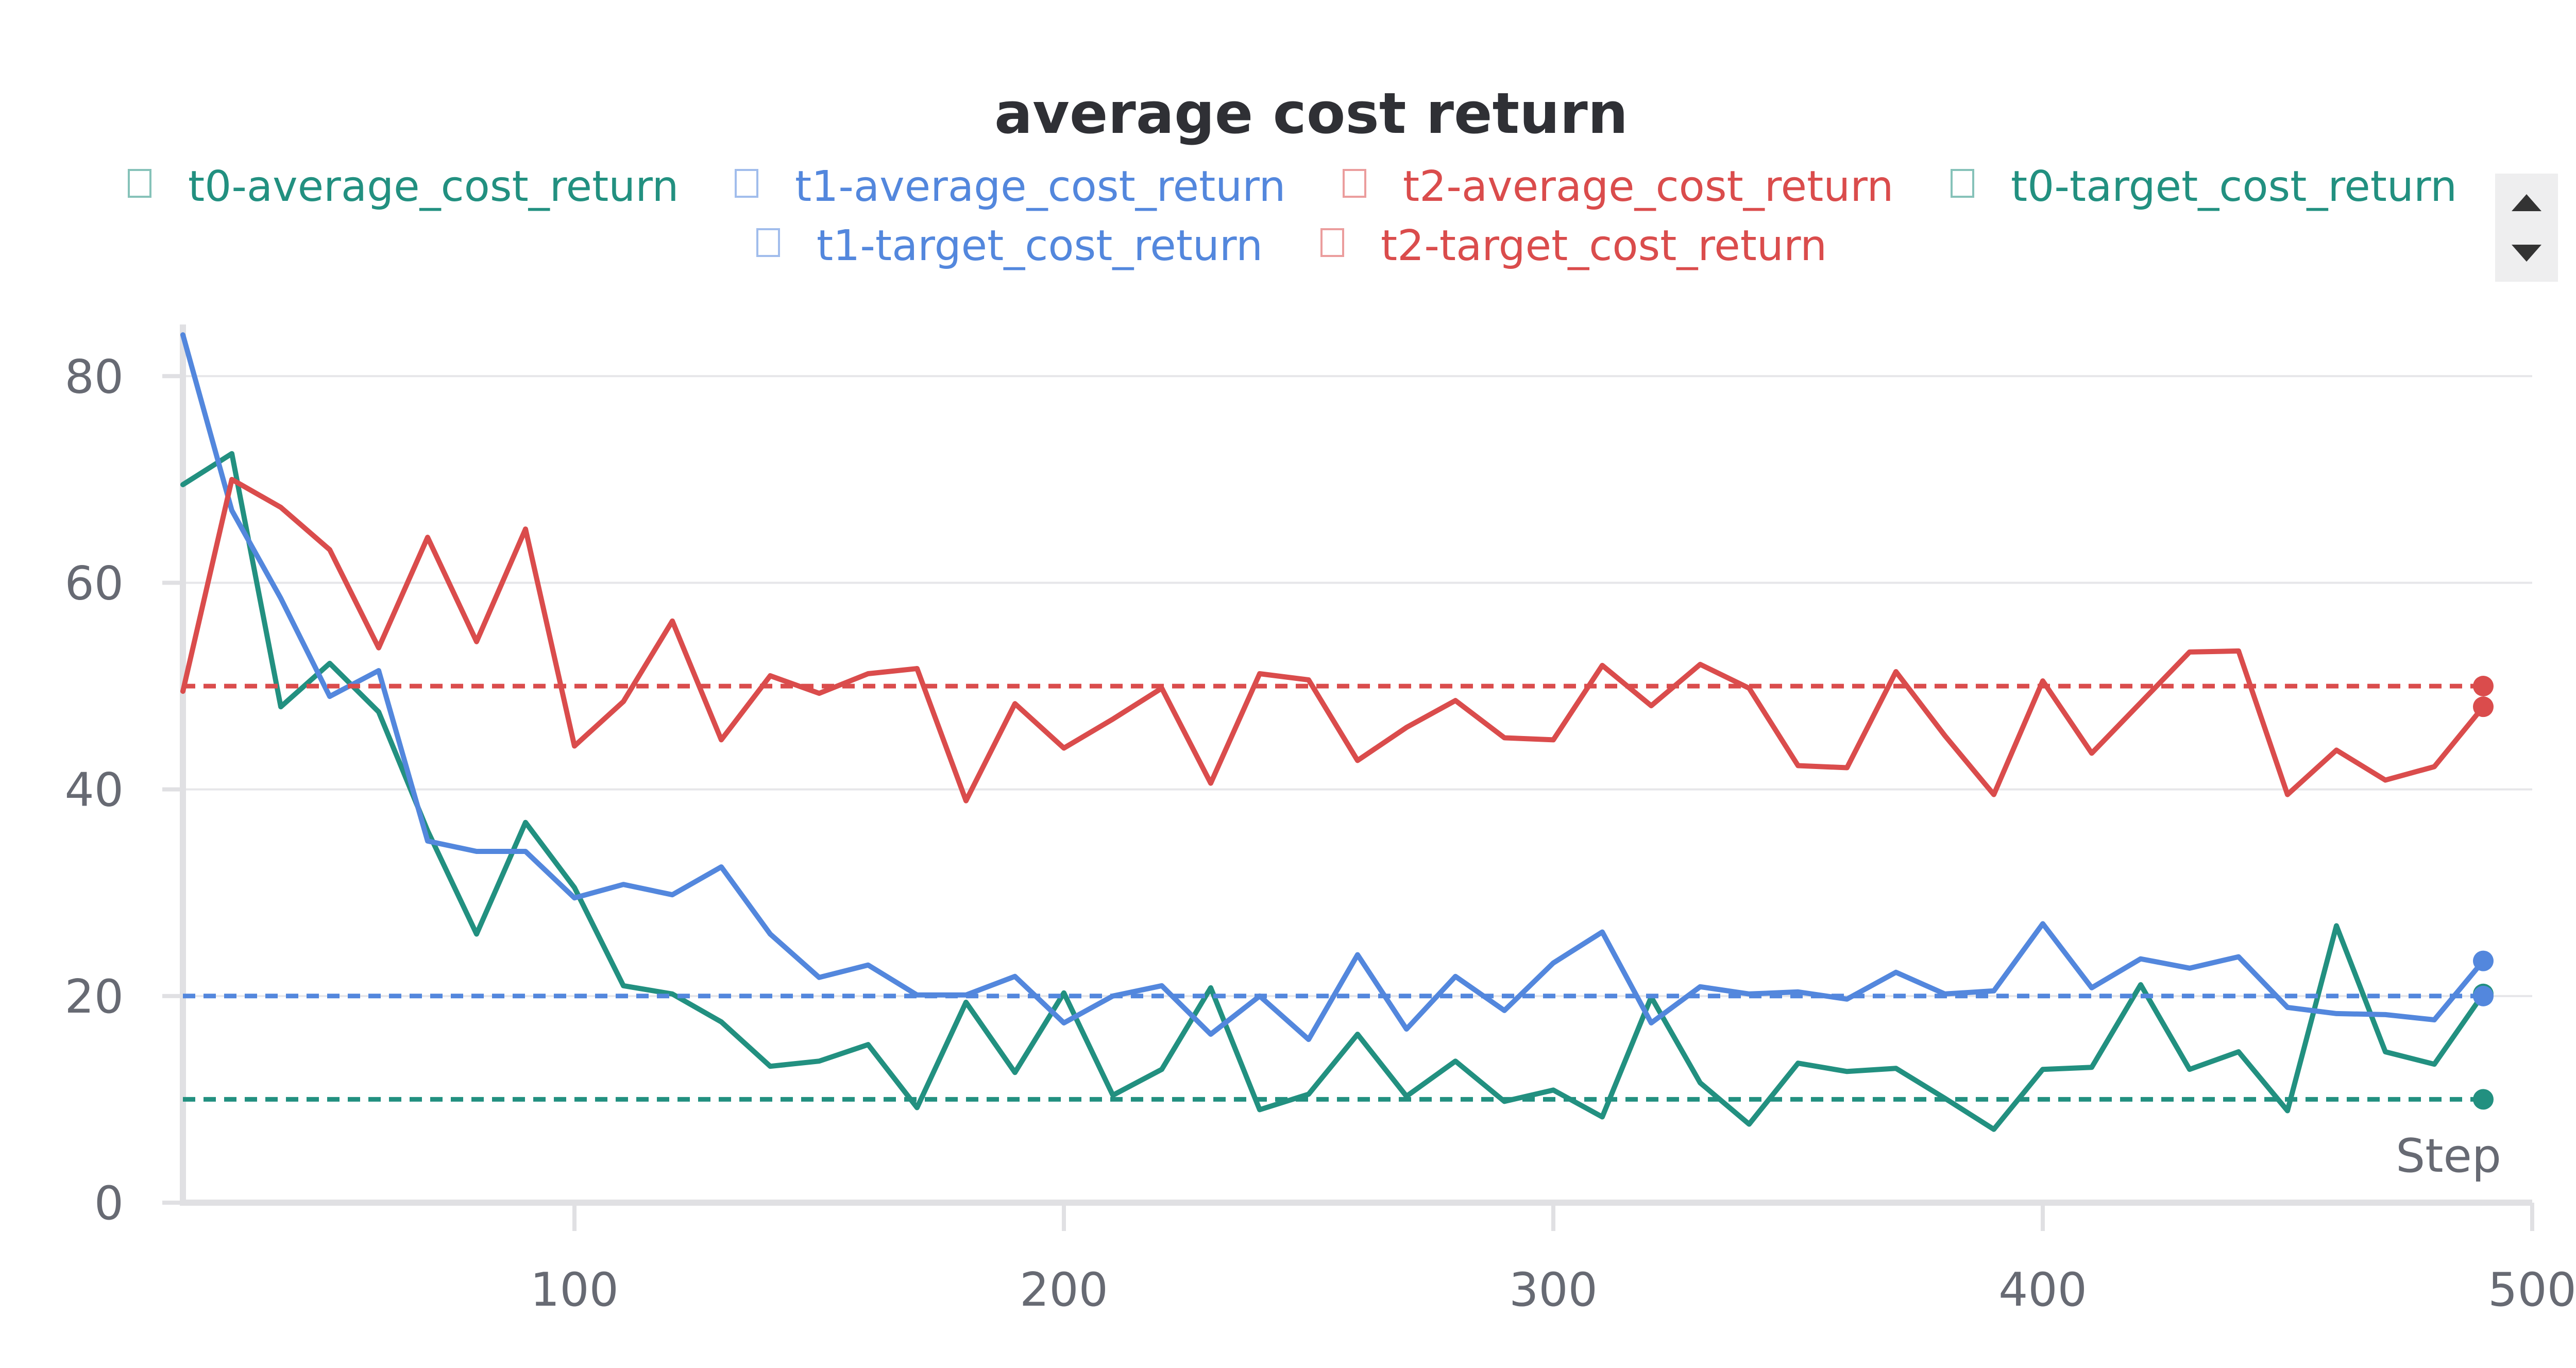 The image size is (2576, 1368). What do you see at coordinates (94, 790) in the screenshot?
I see `y-tick-label: 40` at bounding box center [94, 790].